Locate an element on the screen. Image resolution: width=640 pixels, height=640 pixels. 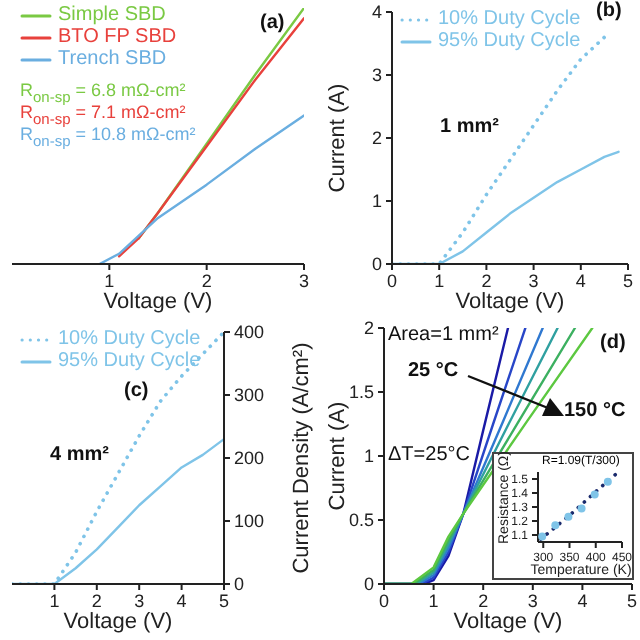
annotation: (d) is located at coordinates (613, 343).